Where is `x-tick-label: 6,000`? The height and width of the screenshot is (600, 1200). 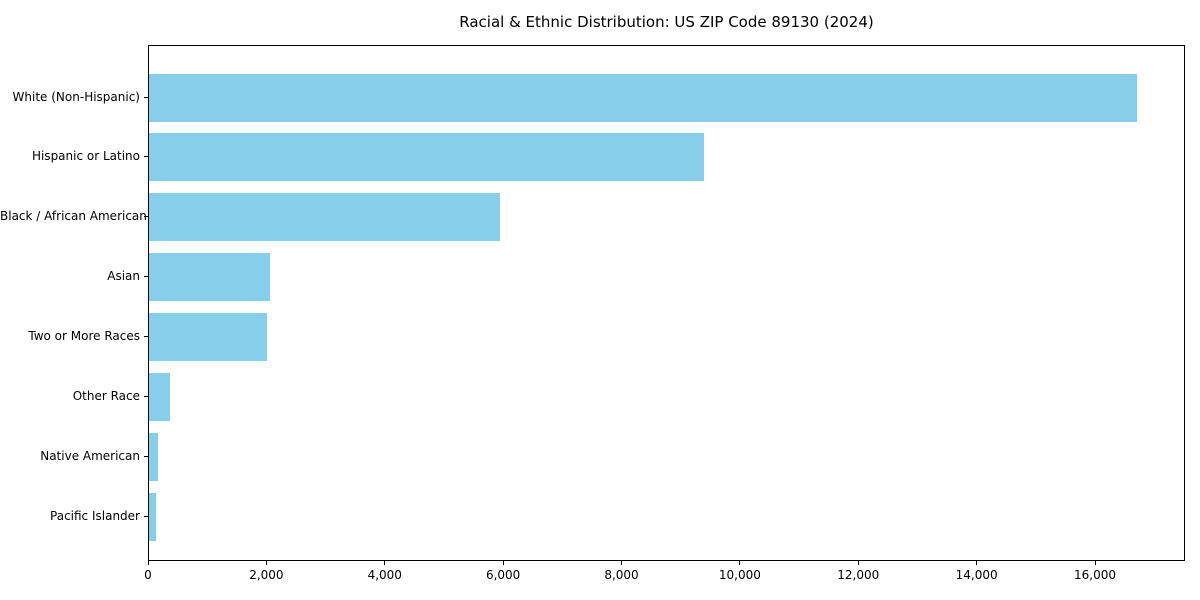
x-tick-label: 6,000 is located at coordinates (503, 575).